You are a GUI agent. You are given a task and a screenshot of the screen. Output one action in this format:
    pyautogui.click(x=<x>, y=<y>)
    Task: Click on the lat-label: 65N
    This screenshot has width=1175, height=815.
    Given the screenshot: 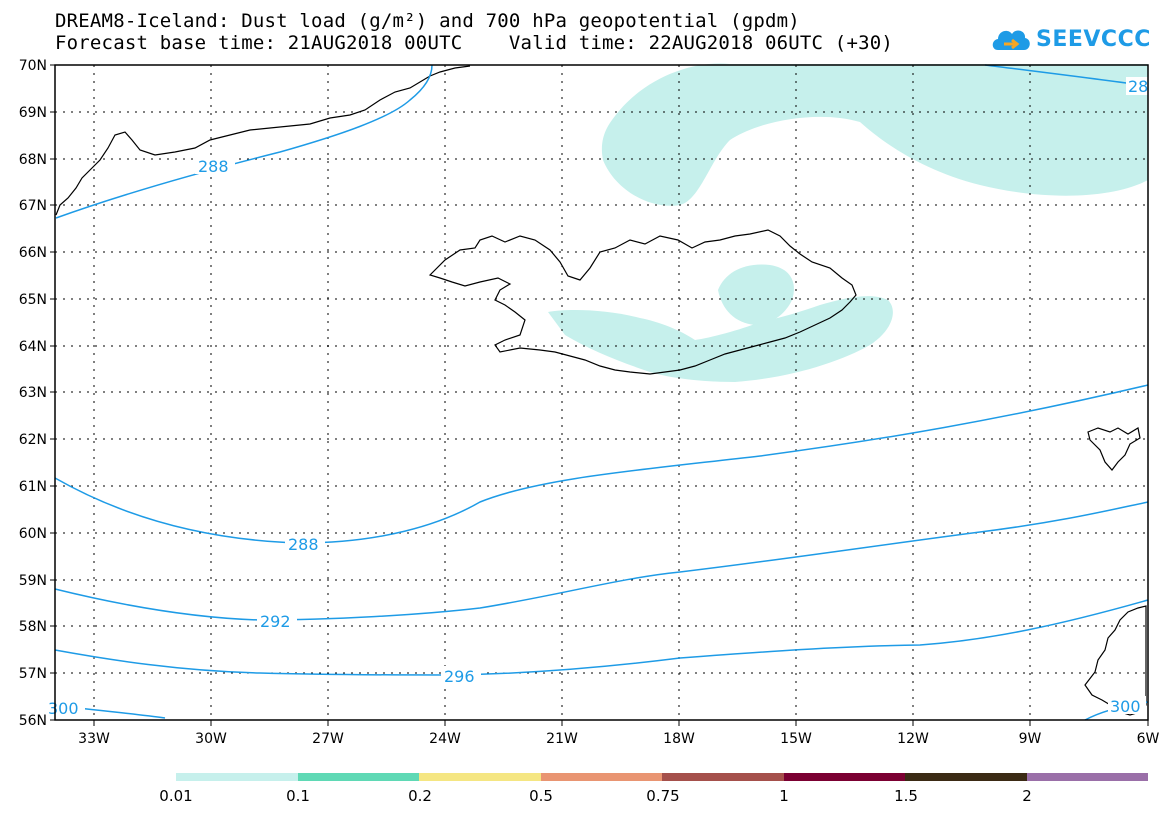 What is the action you would take?
    pyautogui.click(x=33, y=300)
    